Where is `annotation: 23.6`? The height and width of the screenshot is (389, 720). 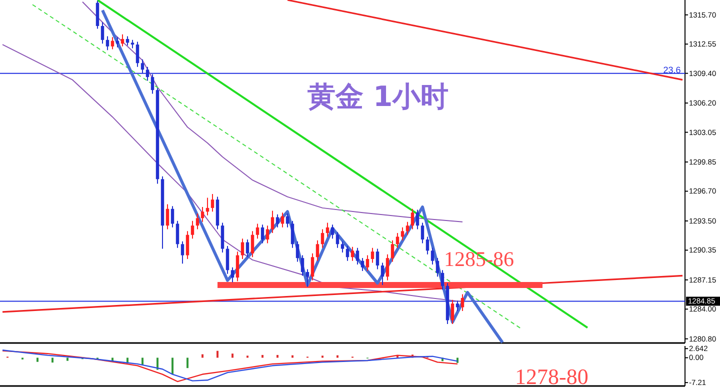 annotation: 23.6 is located at coordinates (672, 70).